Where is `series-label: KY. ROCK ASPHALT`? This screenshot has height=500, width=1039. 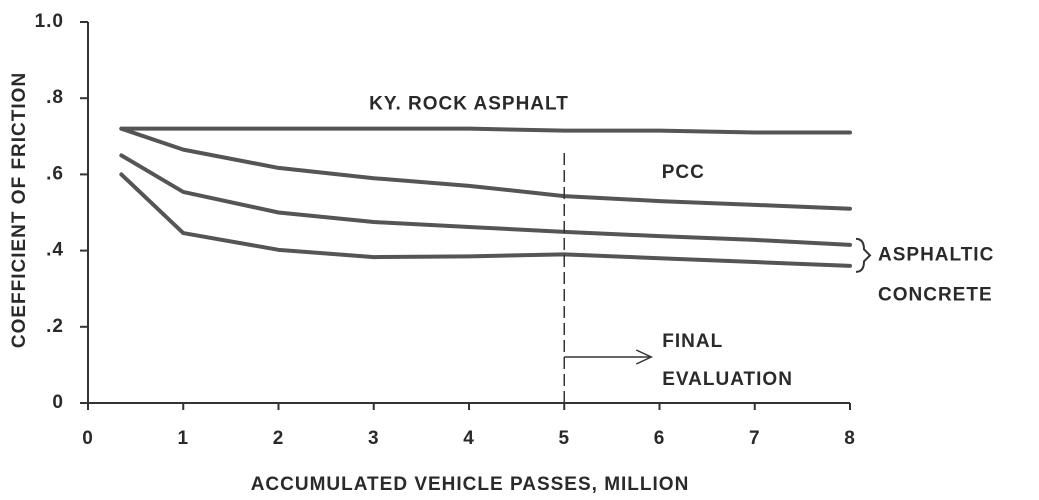 series-label: KY. ROCK ASPHALT is located at coordinates (469, 104).